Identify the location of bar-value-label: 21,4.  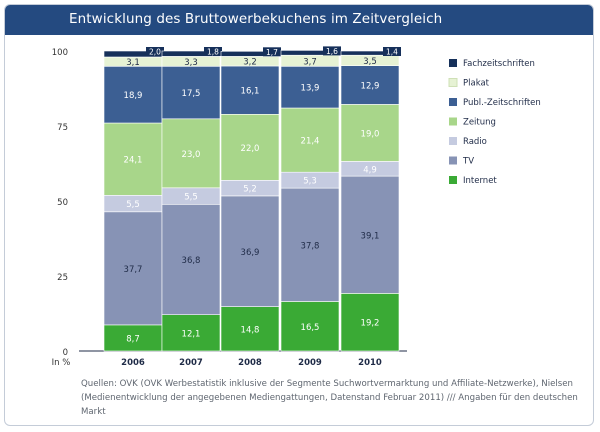
(310, 142).